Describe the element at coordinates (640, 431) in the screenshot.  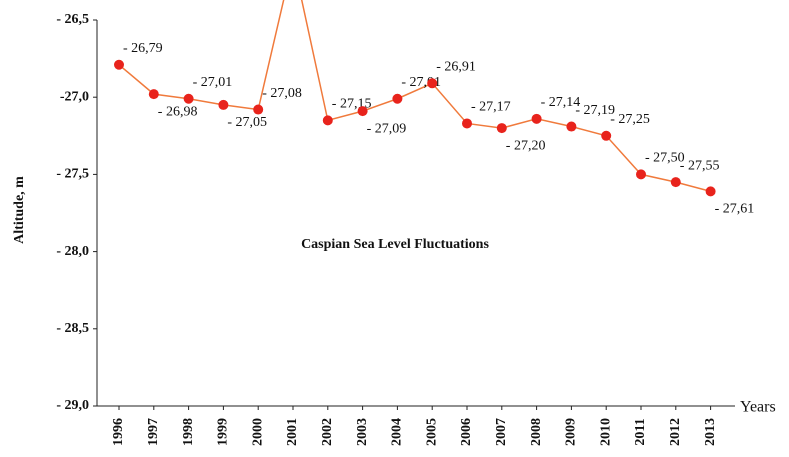
I see `x-tick-label: 2011` at that location.